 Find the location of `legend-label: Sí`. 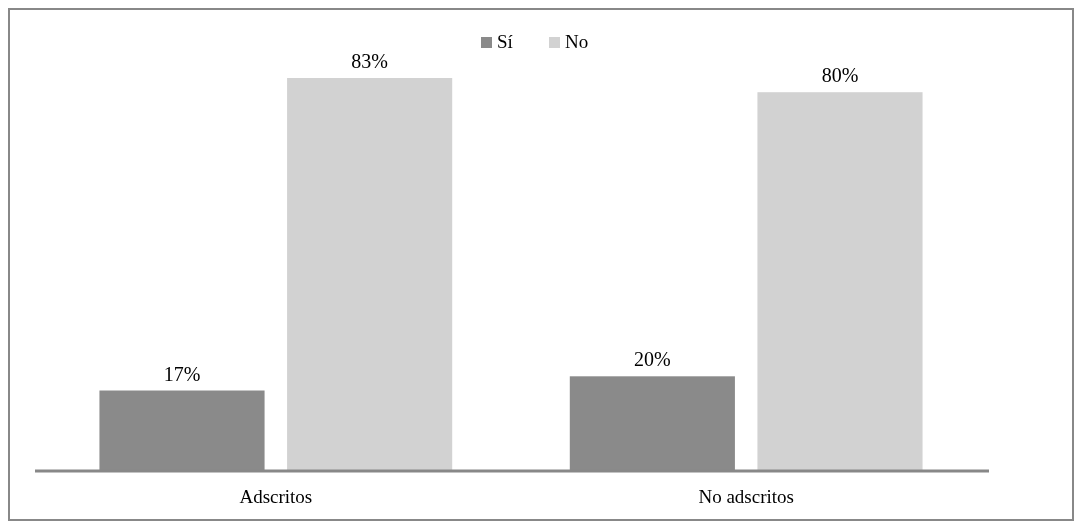

legend-label: Sí is located at coordinates (505, 41).